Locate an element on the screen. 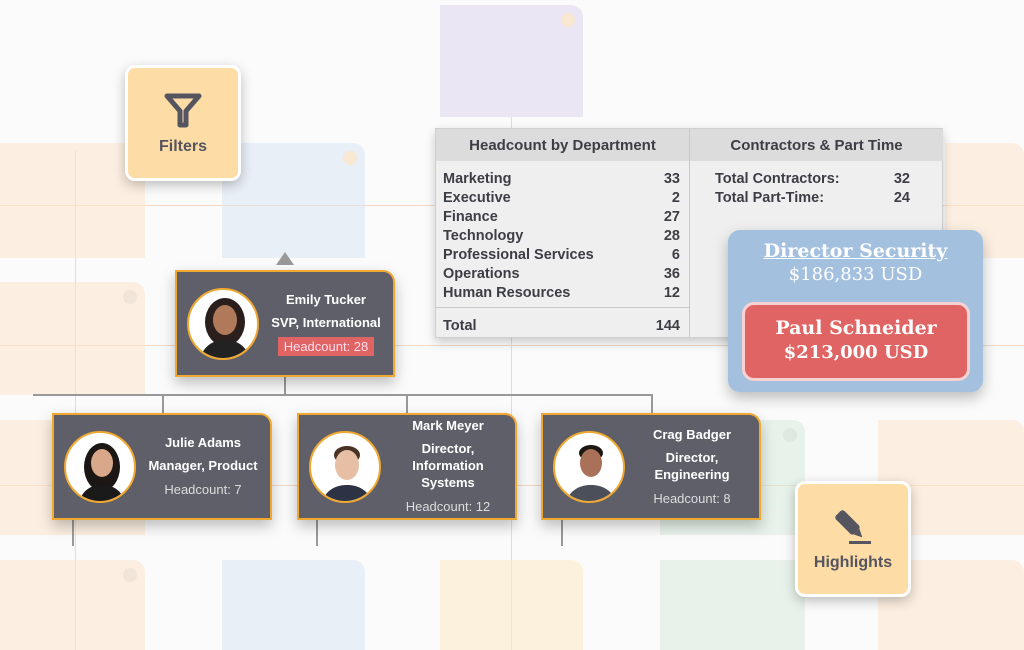  contractor-row: Total Part-Time: 24 is located at coordinates (812, 198).